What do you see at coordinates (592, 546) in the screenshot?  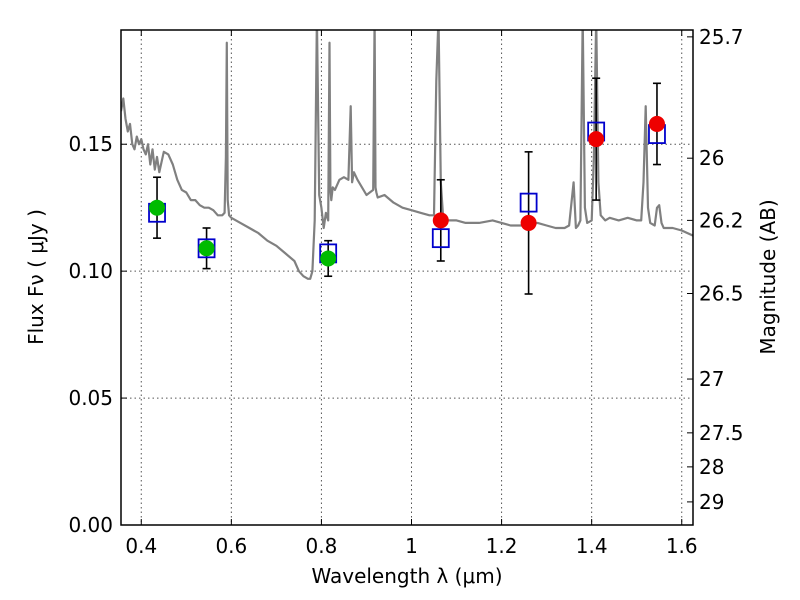 I see `x-tick-label: 1.4` at bounding box center [592, 546].